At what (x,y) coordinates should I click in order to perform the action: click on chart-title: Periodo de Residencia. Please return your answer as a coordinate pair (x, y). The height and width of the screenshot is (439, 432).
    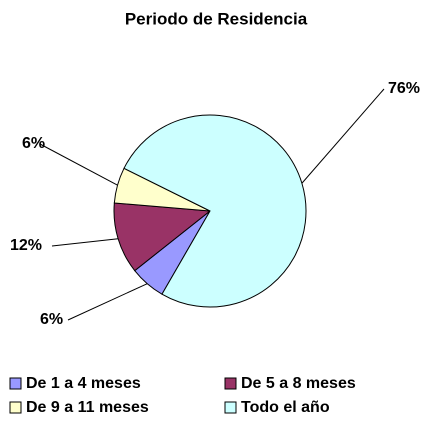
    Looking at the image, I should click on (216, 18).